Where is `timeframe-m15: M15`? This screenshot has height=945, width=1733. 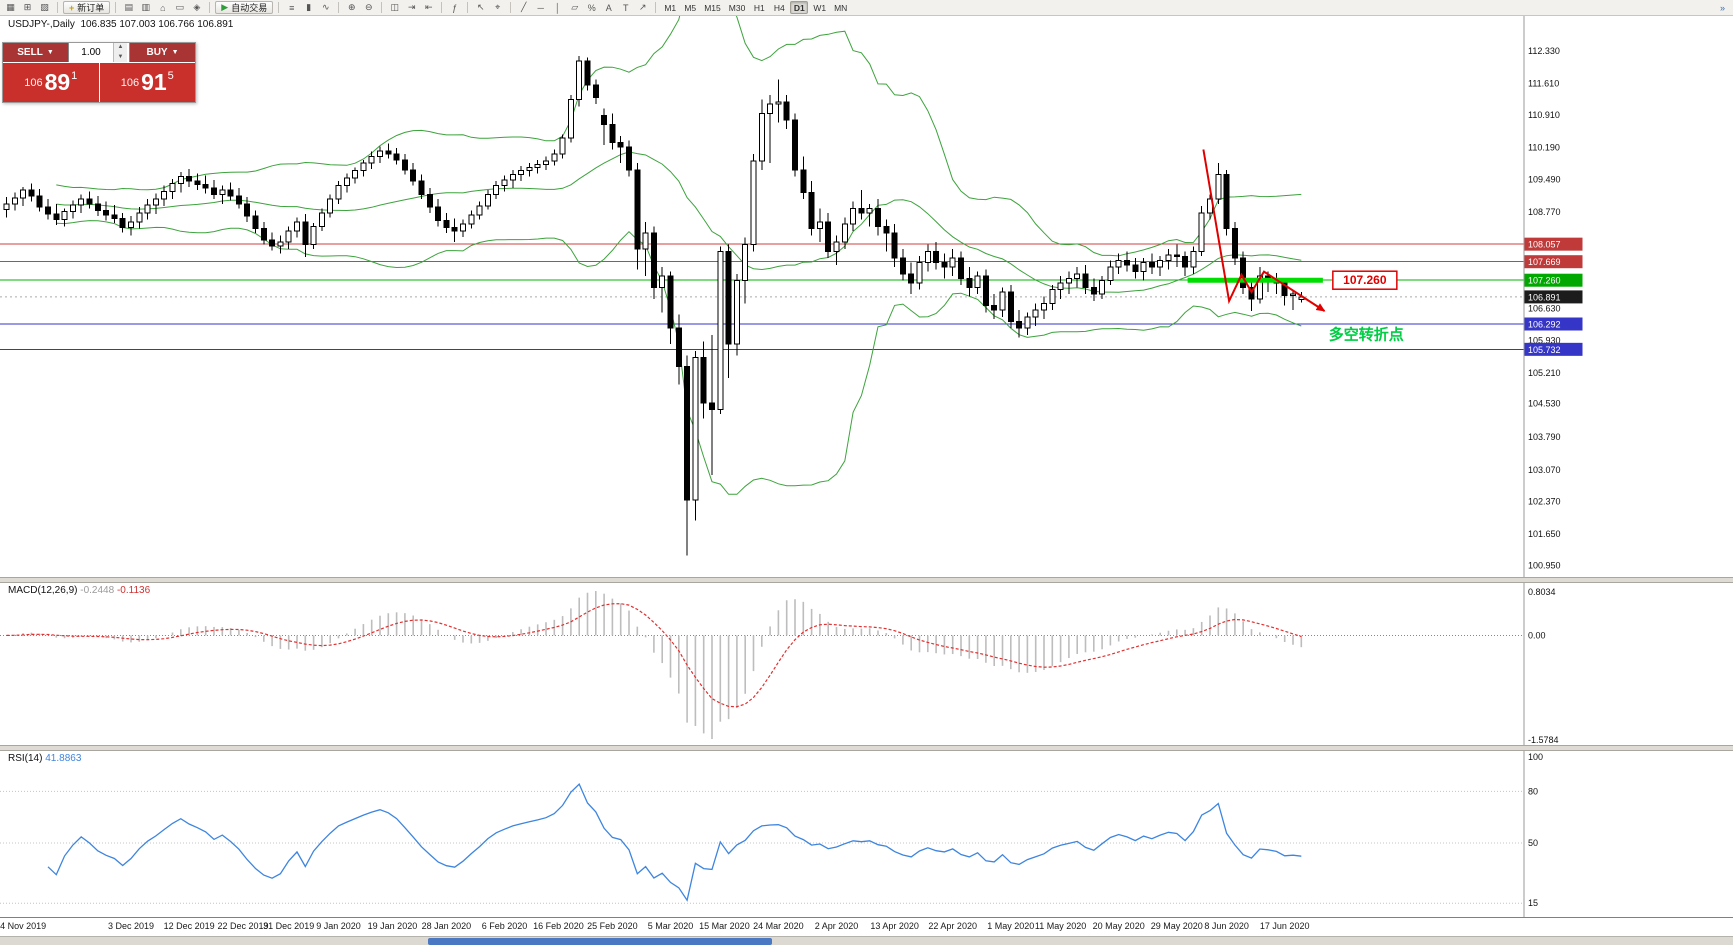
timeframe-m15: M15 is located at coordinates (712, 8).